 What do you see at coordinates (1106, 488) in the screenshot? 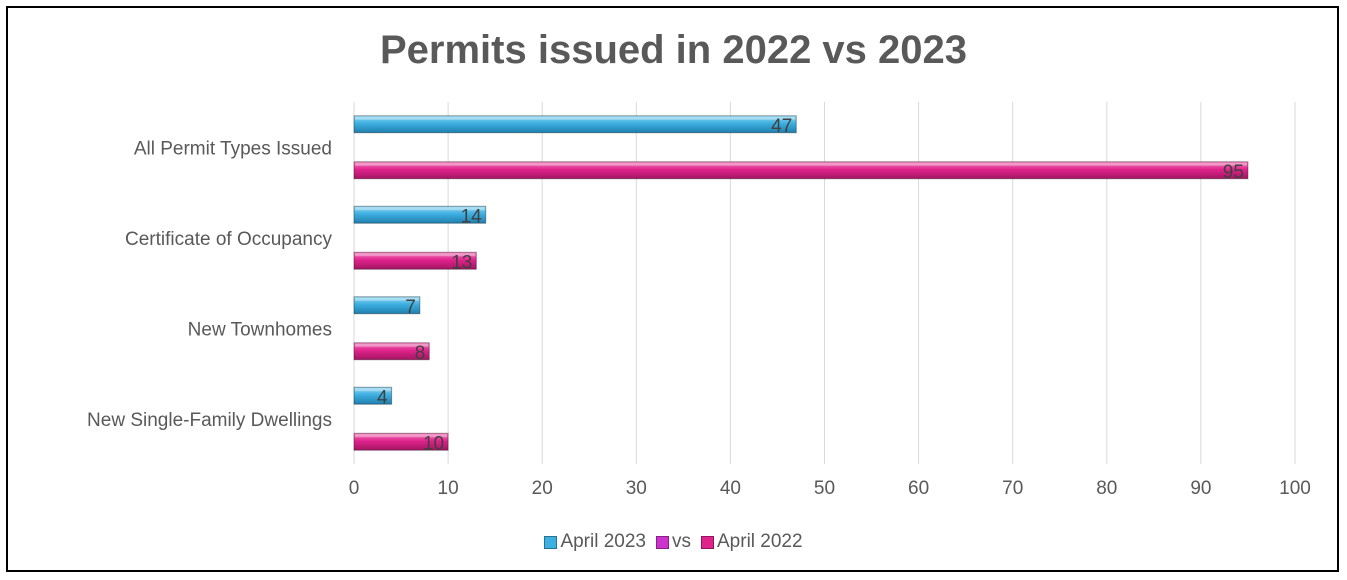
I see `x-tick-label: 80` at bounding box center [1106, 488].